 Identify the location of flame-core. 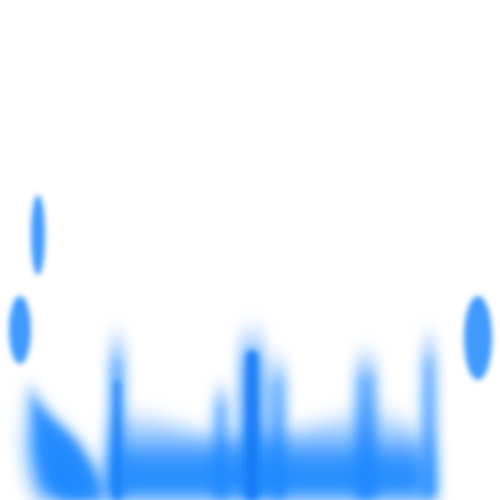
(186, 425).